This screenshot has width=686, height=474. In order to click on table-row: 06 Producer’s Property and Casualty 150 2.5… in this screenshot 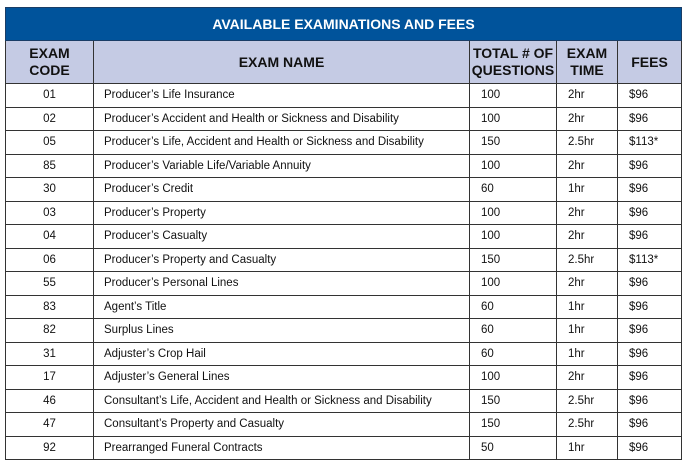, I will do `click(344, 259)`.